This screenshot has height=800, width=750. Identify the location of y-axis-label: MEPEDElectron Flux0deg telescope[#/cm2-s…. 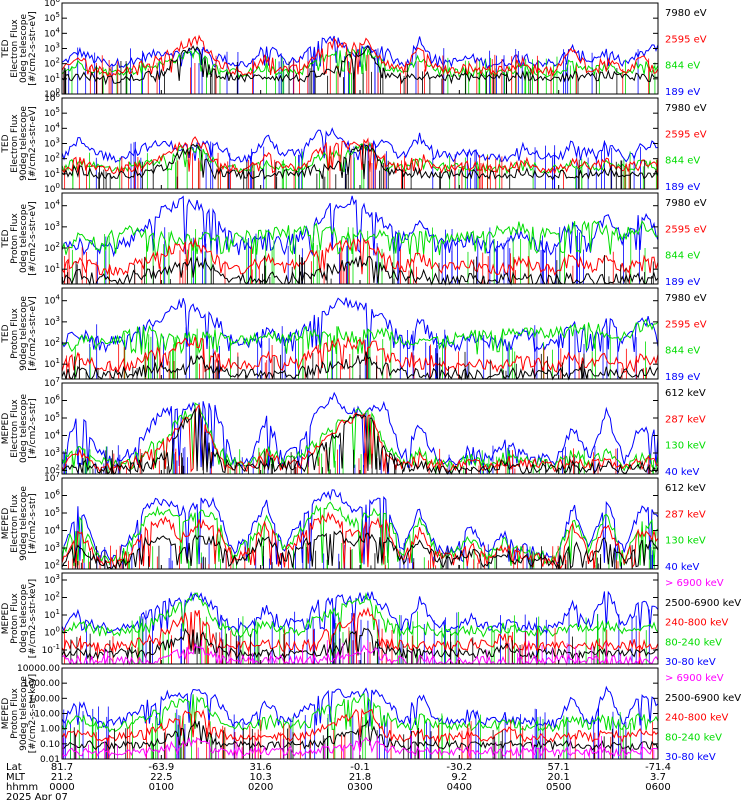
(19, 429).